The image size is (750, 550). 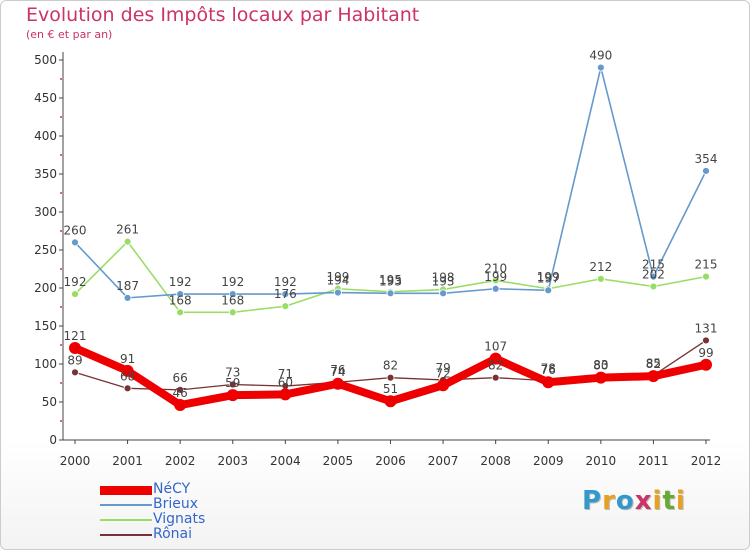 What do you see at coordinates (173, 534) in the screenshot?
I see `legend-label: Rônai` at bounding box center [173, 534].